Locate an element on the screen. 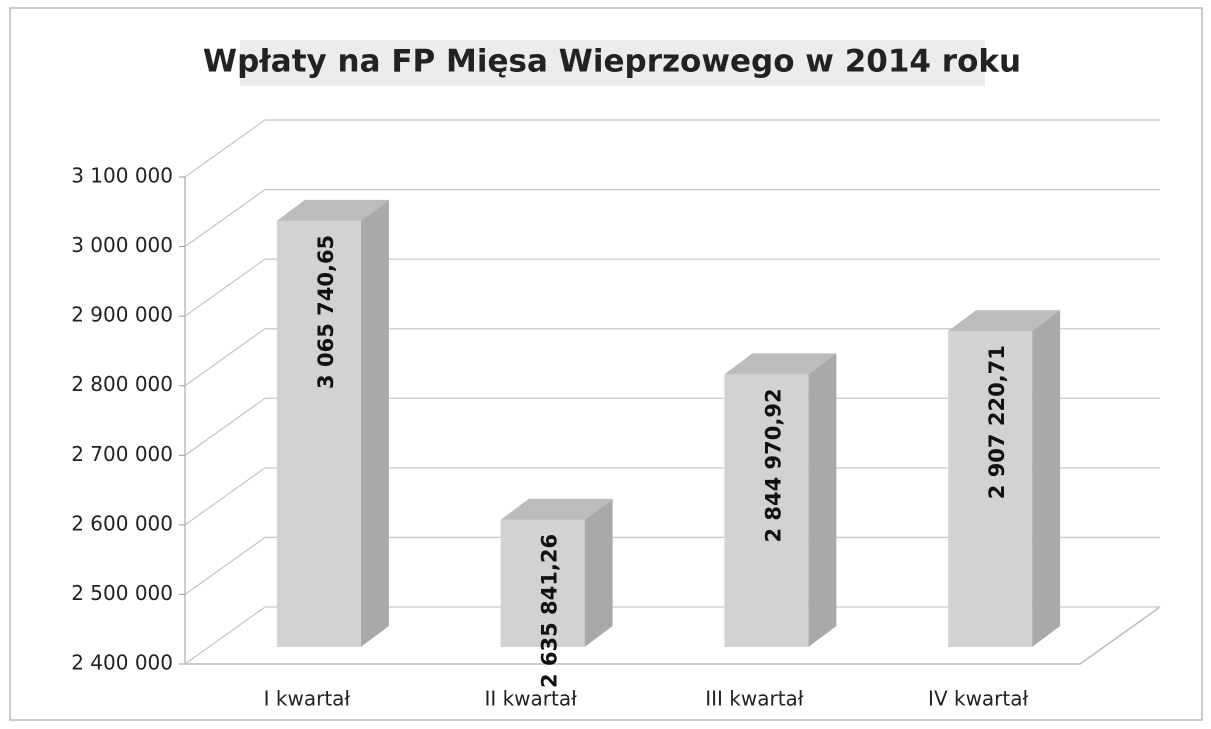 This screenshot has width=1211, height=729. y-tick-label: 3 100 000 is located at coordinates (122, 176).